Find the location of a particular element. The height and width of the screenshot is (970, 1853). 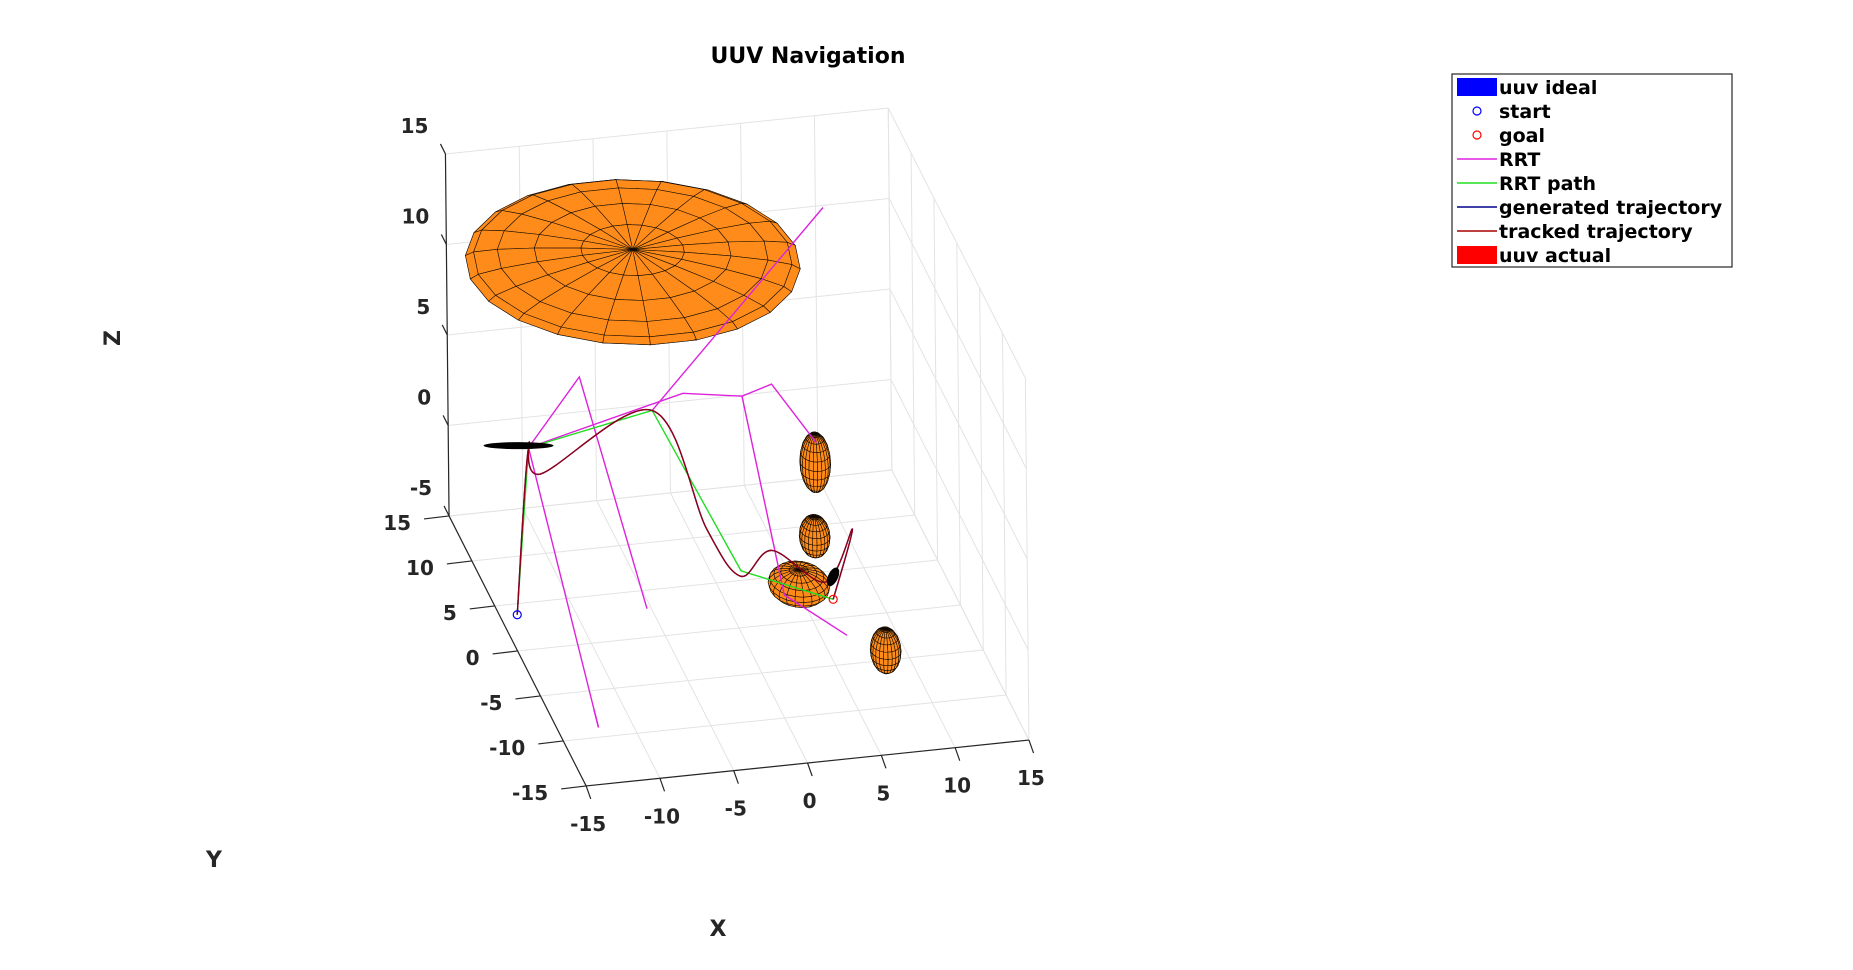

x-tick-label: 0 is located at coordinates (810, 801).